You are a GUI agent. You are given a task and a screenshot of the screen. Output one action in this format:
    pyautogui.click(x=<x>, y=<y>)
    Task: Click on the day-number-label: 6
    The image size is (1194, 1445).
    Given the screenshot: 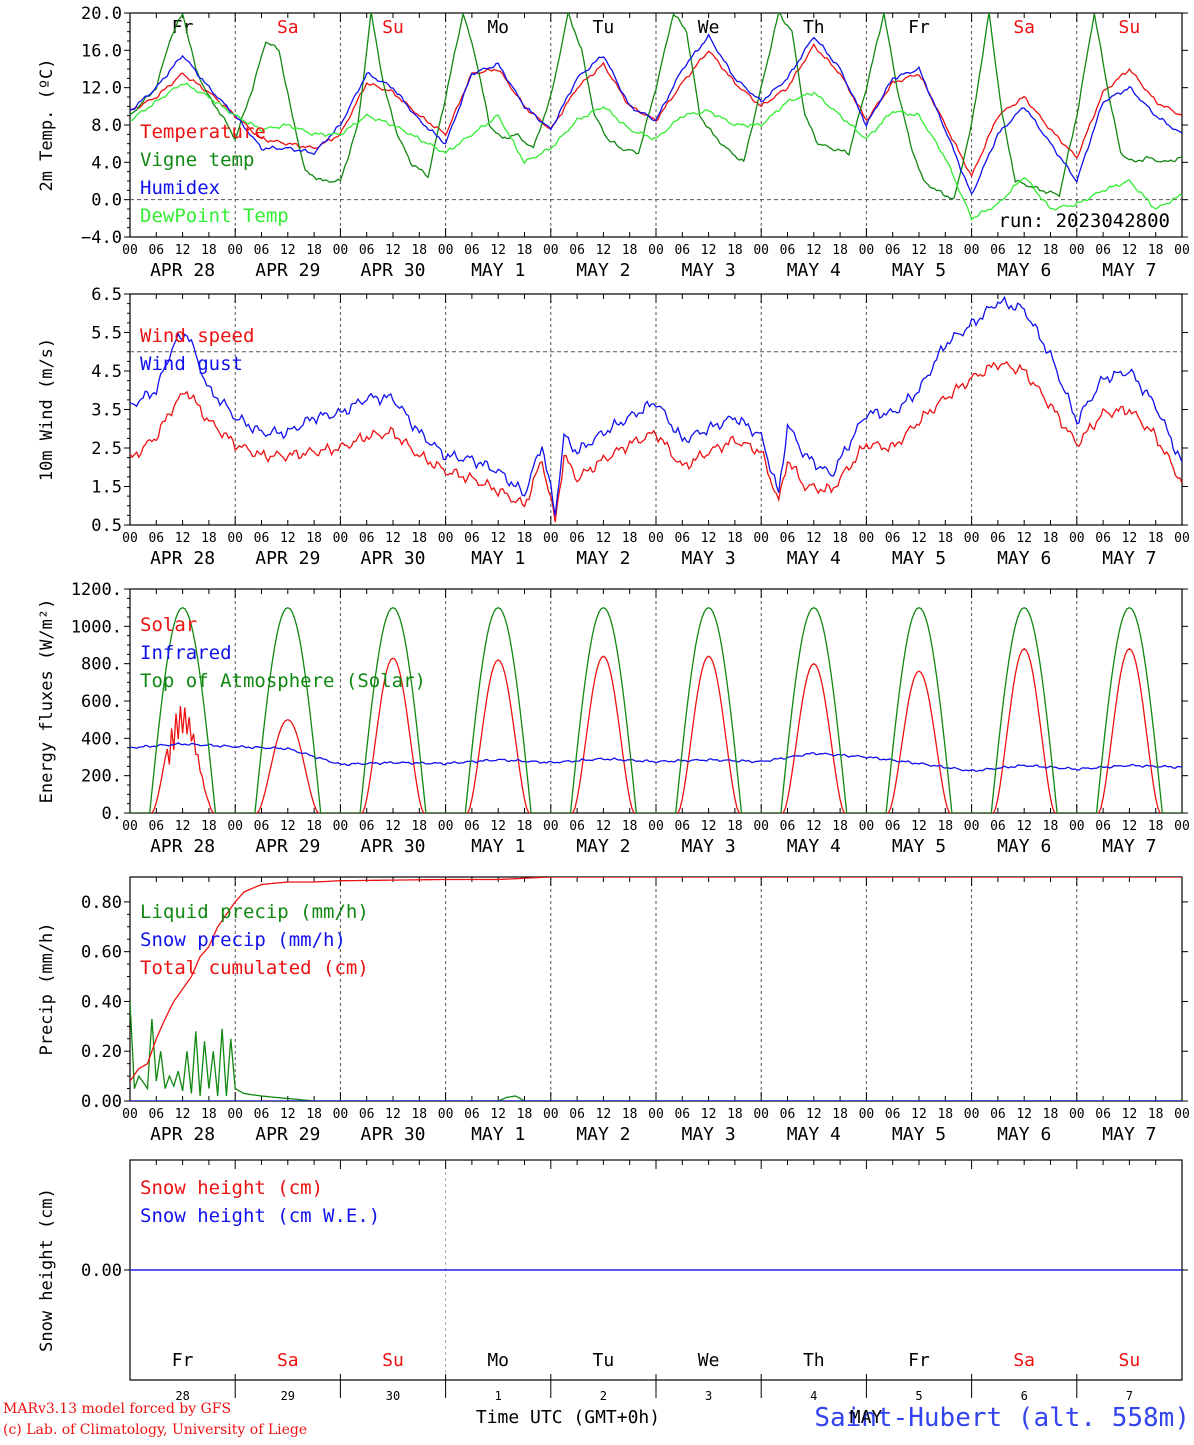 What is the action you would take?
    pyautogui.click(x=1024, y=1396)
    